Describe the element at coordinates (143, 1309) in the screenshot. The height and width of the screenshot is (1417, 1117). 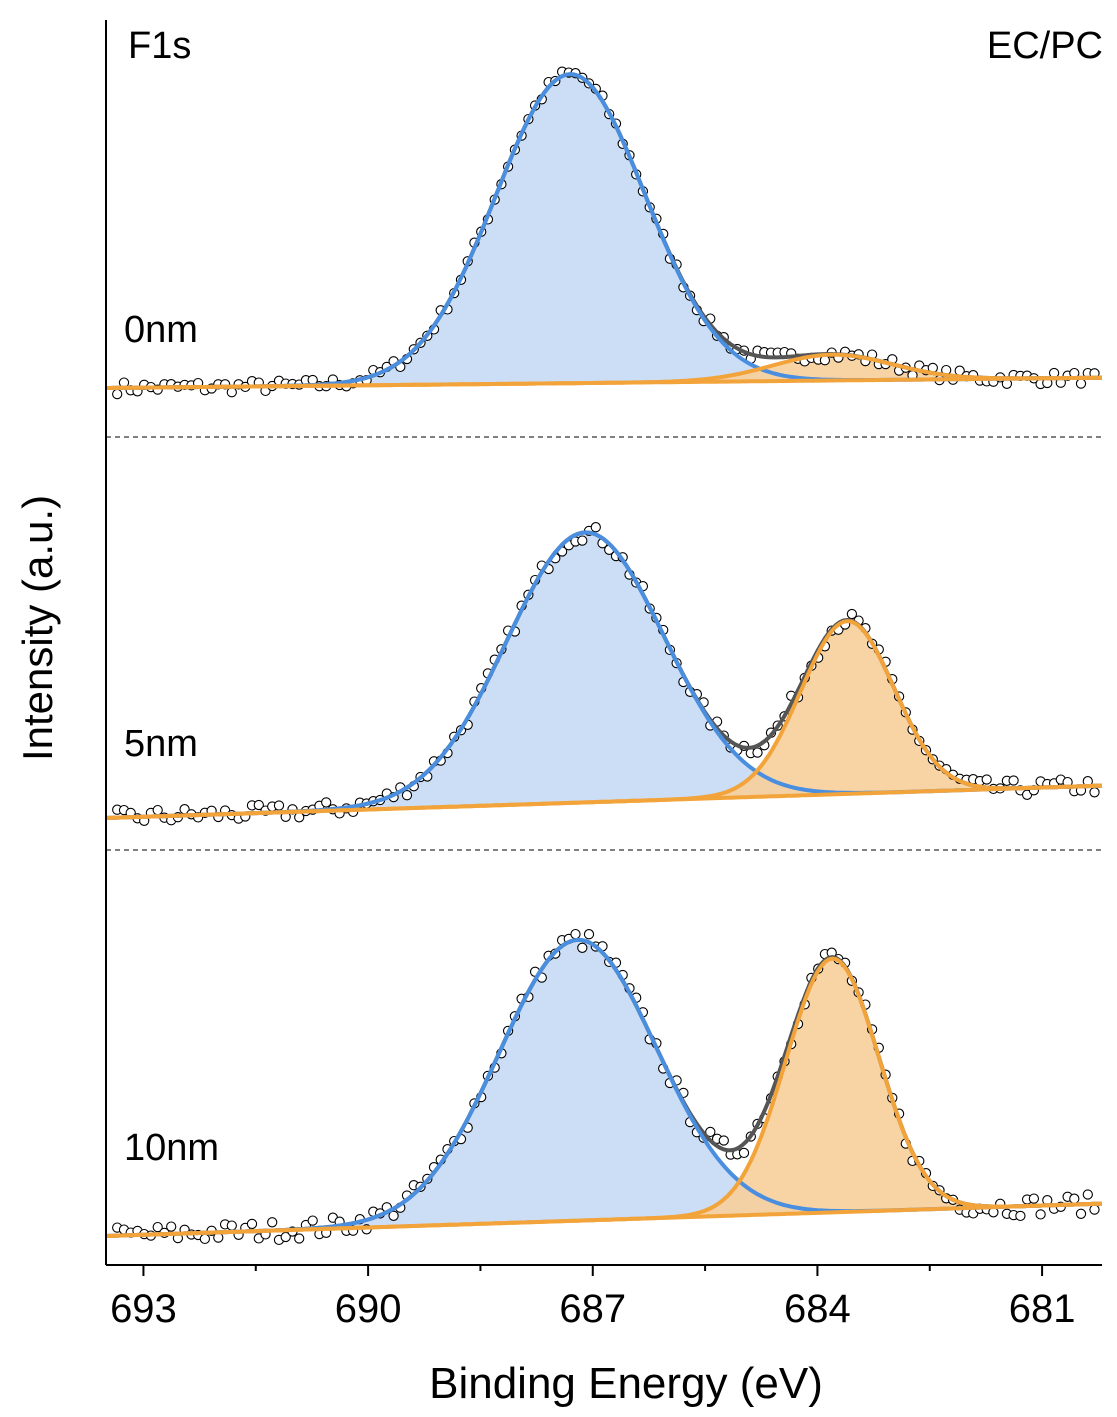
I see `x-tick-label: 693` at that location.